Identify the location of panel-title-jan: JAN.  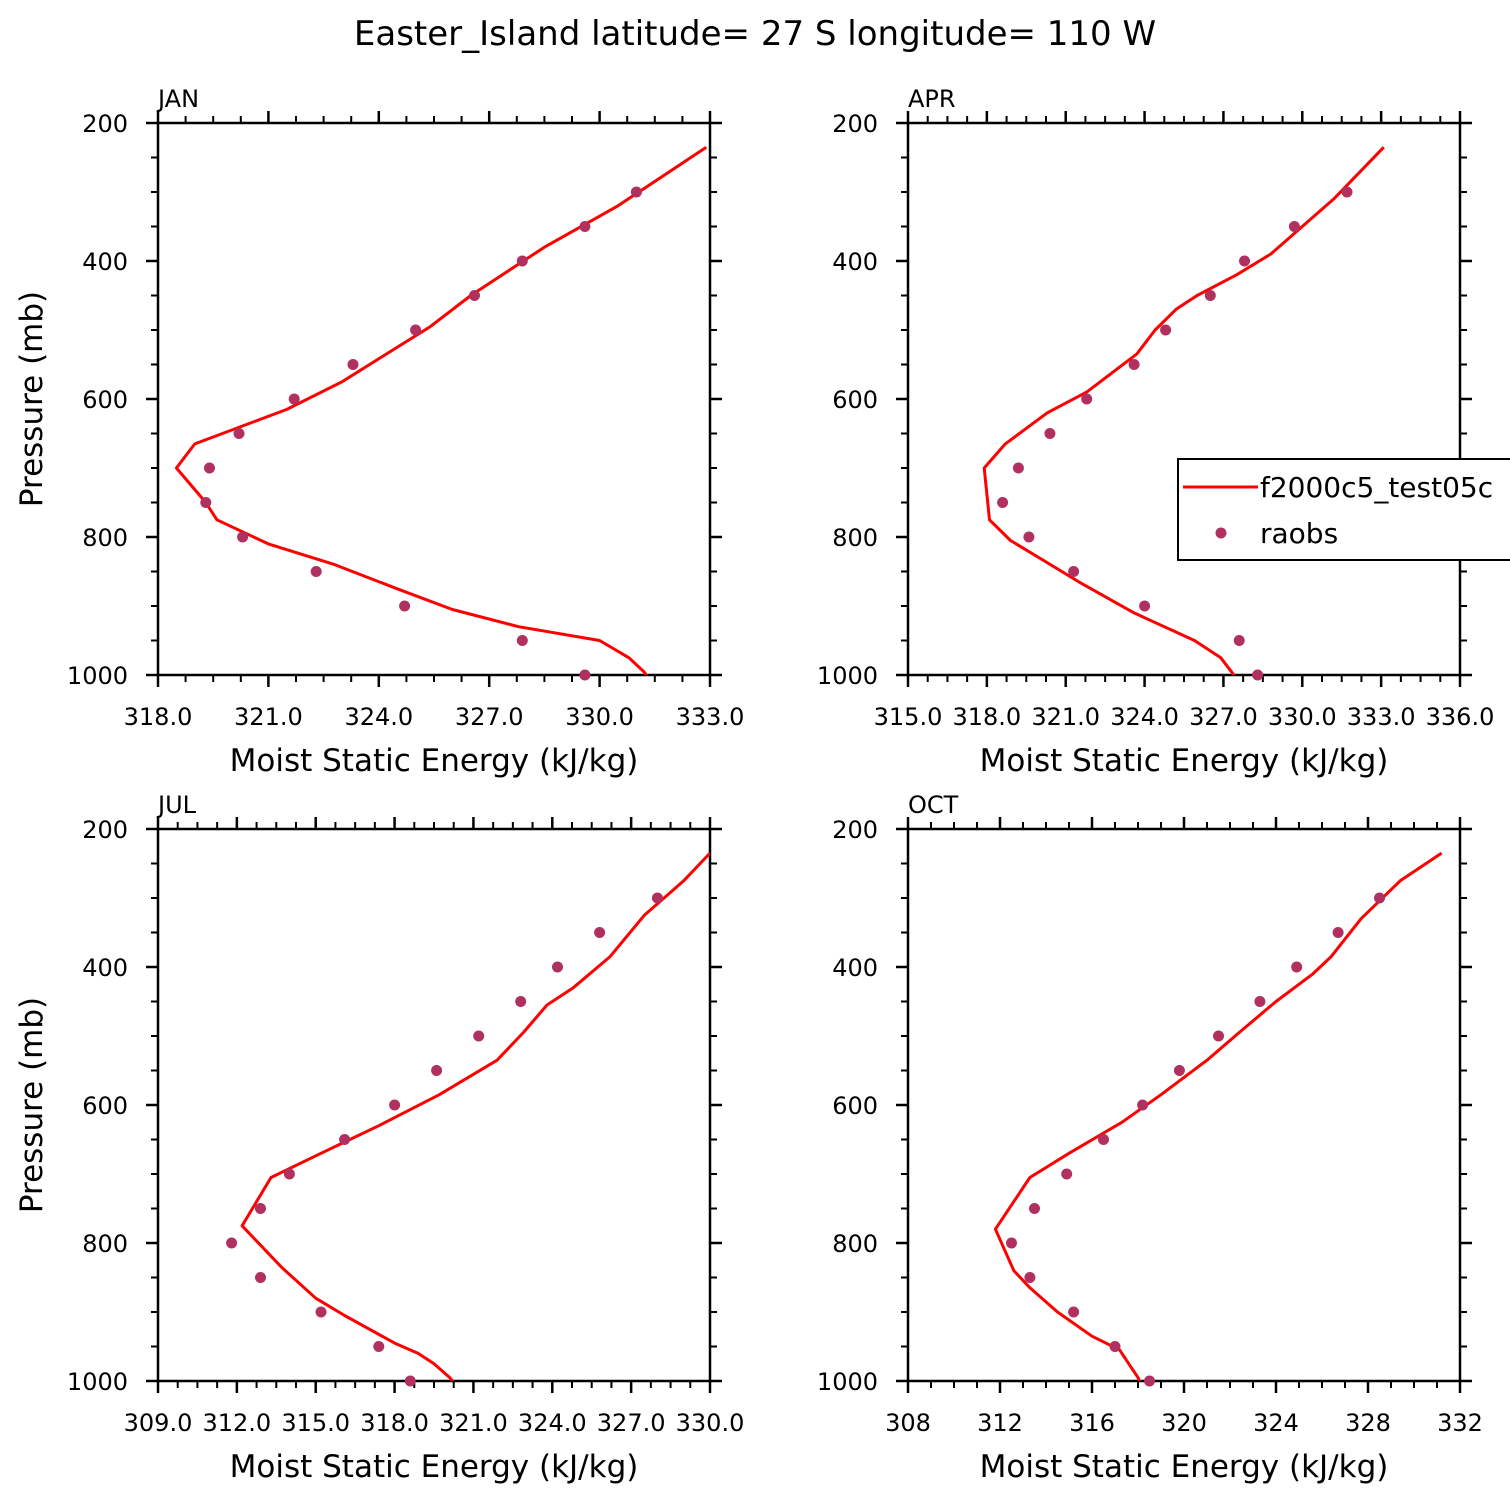
(177, 99).